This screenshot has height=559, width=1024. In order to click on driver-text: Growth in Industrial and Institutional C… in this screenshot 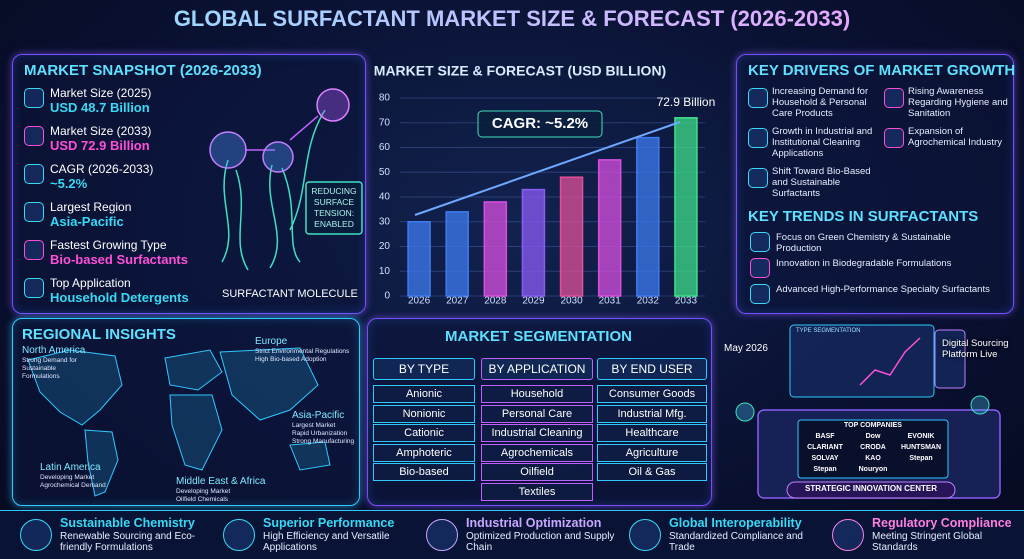, I will do `click(822, 142)`.